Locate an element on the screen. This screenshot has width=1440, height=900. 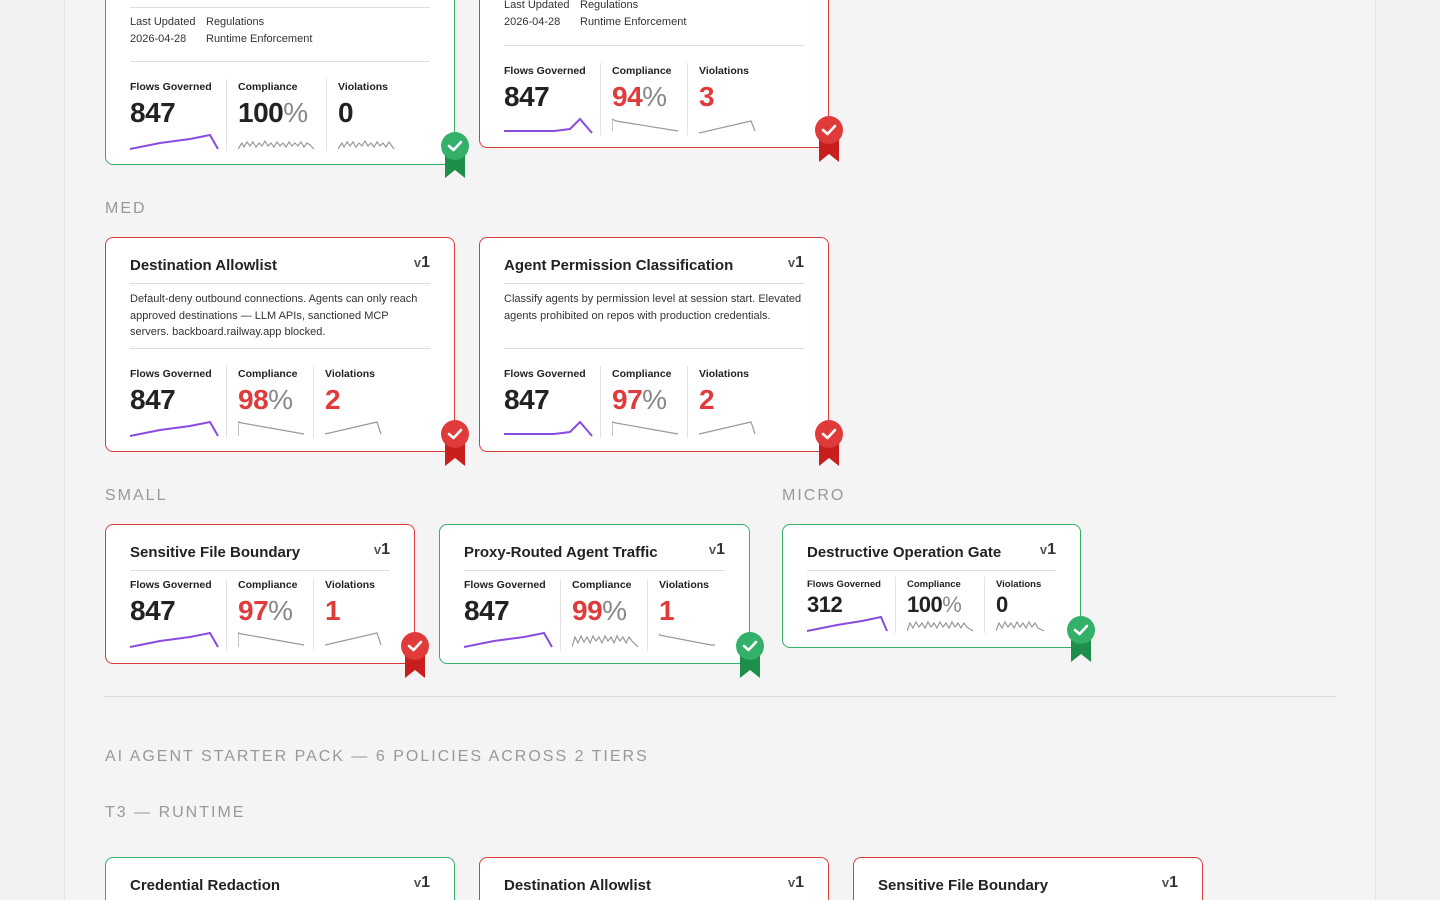
metric-compliance: Compliance 97% is located at coordinates (642, 392).